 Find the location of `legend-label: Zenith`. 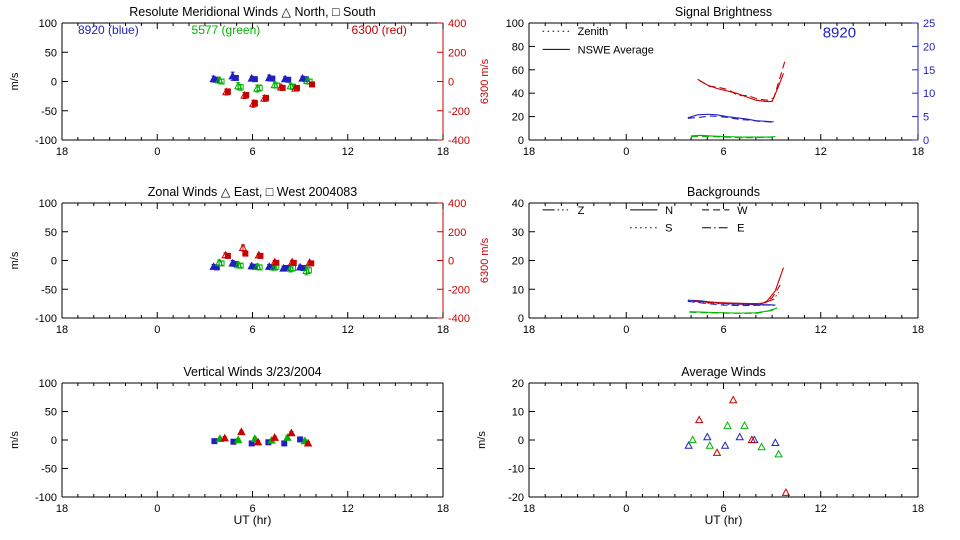

legend-label: Zenith is located at coordinates (593, 32).